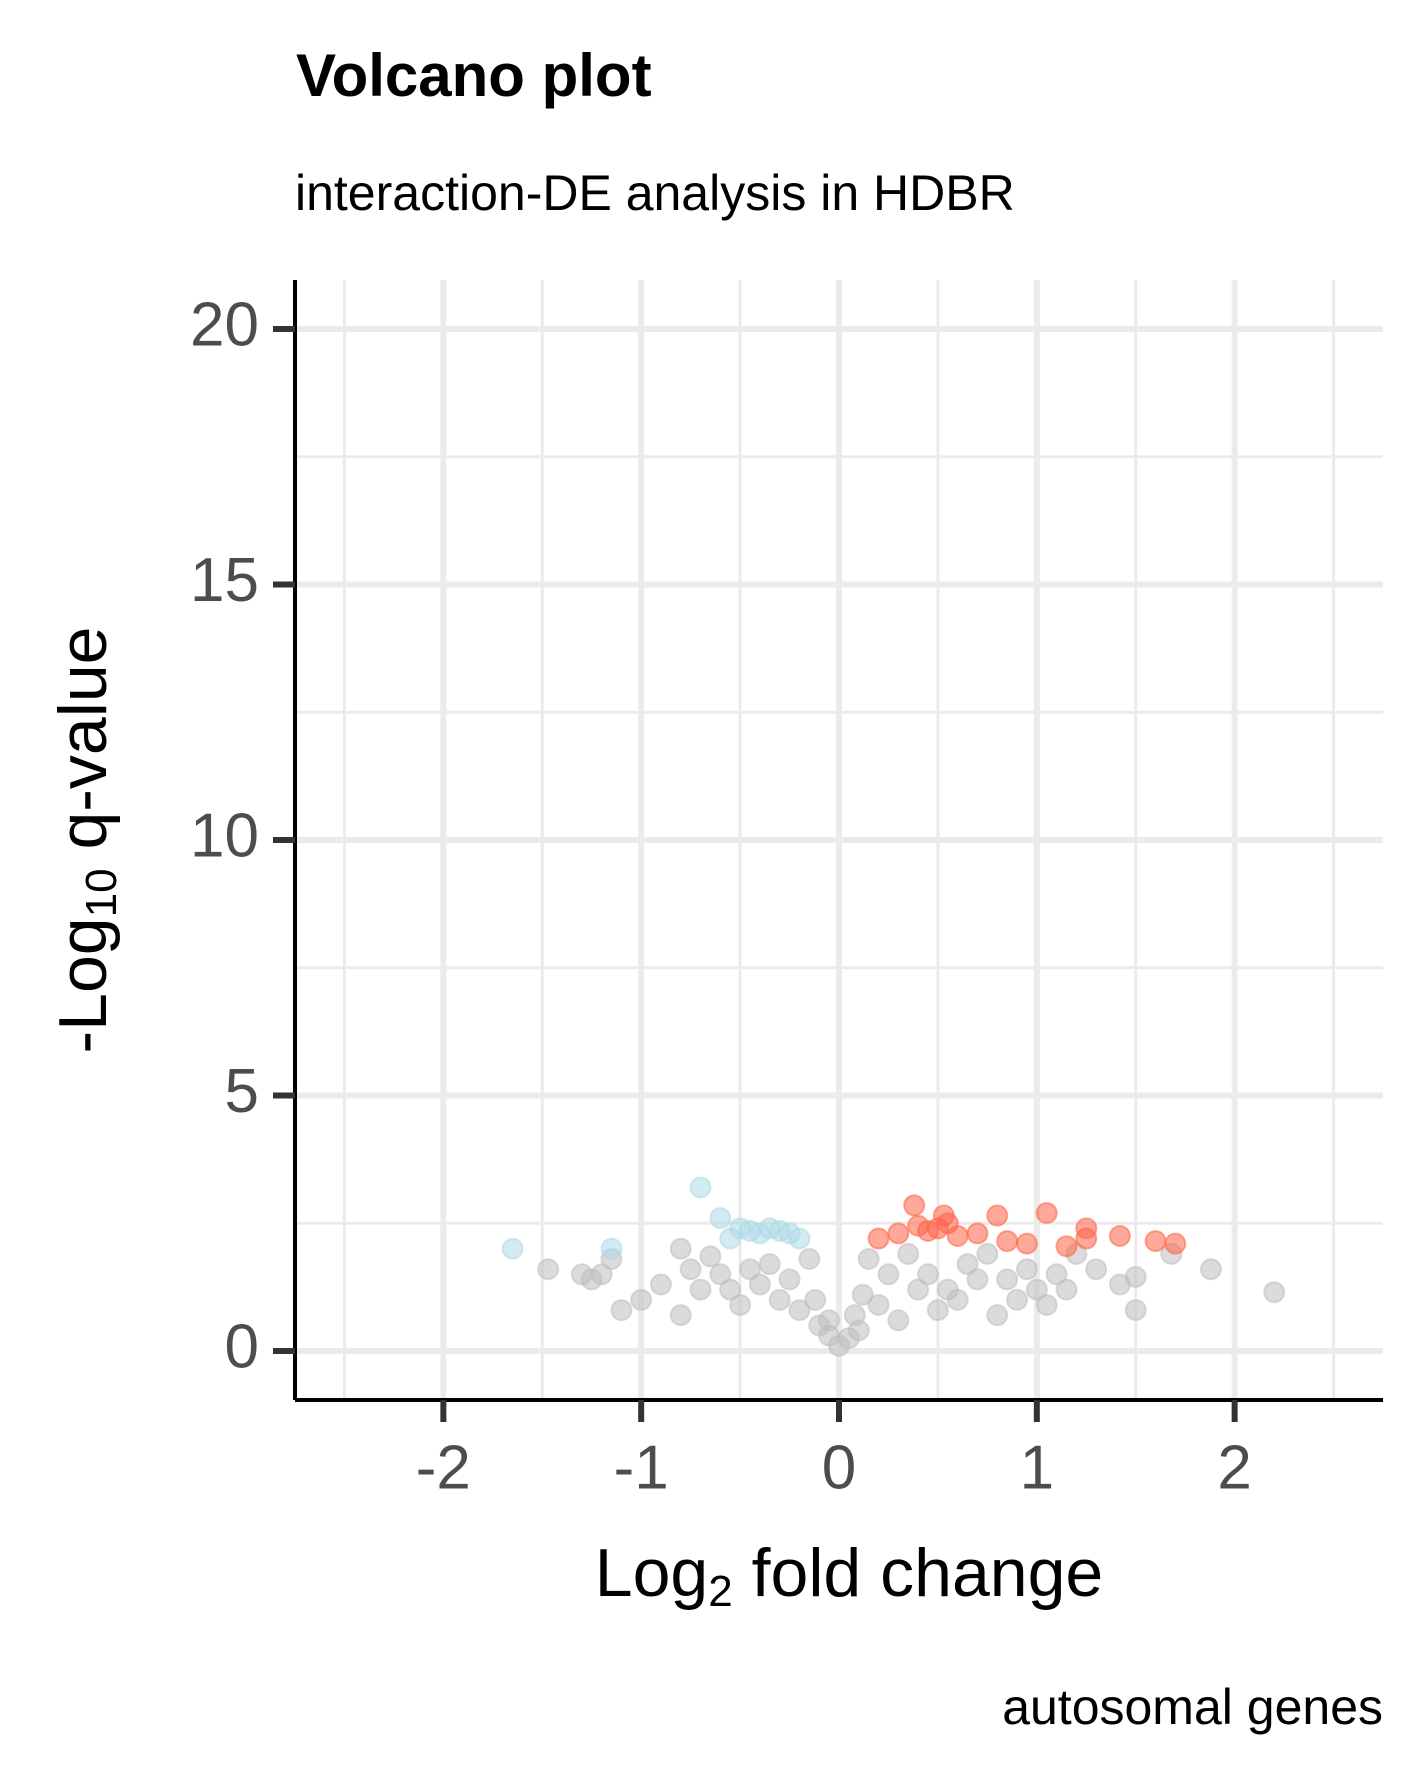  What do you see at coordinates (655, 193) in the screenshot?
I see `chart-subtitle: interaction-DE analysis in HDBR` at bounding box center [655, 193].